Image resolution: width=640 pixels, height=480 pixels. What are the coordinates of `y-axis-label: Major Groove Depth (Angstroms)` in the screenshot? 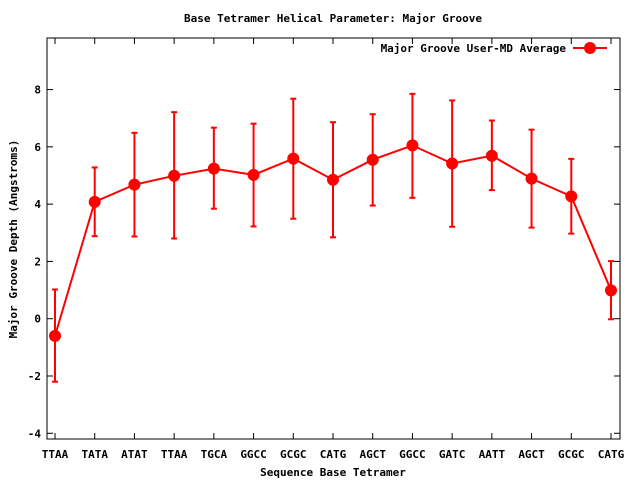 It's located at (13, 239).